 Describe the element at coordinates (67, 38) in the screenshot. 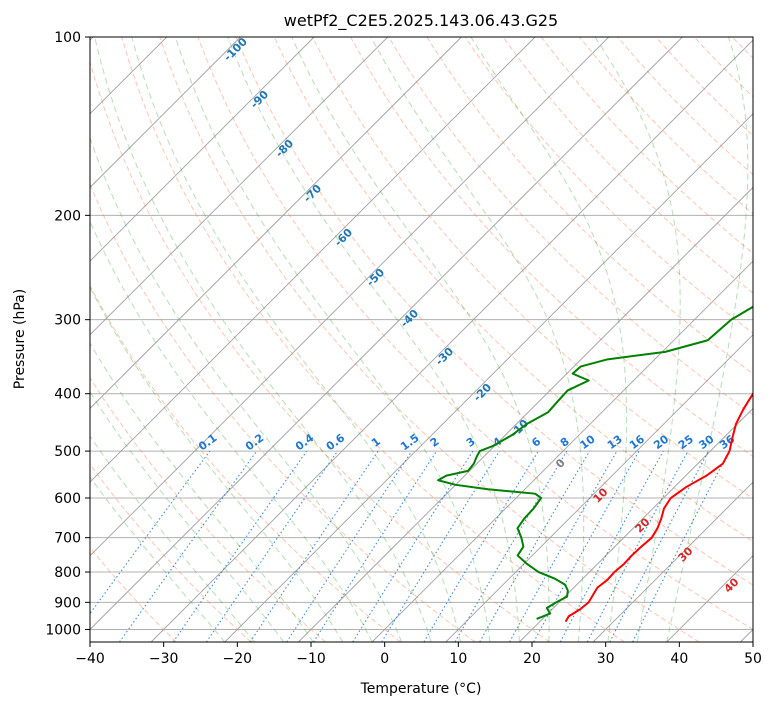

I see `y-tick-label: 100` at that location.